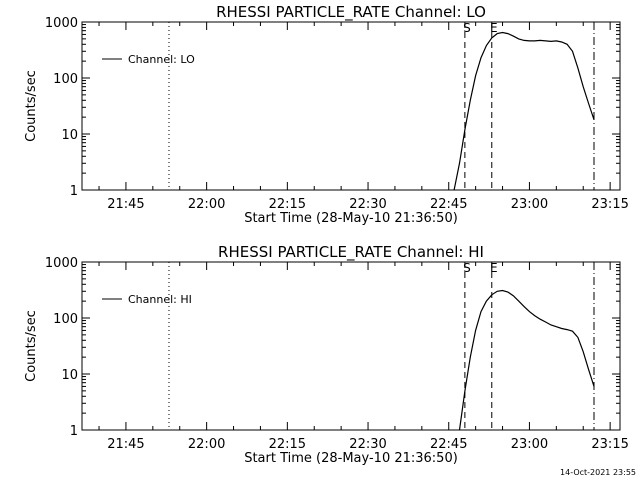 This screenshot has width=640, height=480. What do you see at coordinates (351, 252) in the screenshot?
I see `chart-title: RHESSI PARTICLE_RATE Channel: HI` at bounding box center [351, 252].